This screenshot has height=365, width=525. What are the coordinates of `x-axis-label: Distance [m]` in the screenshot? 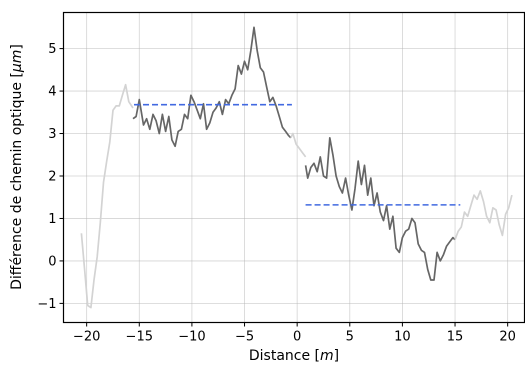 It's located at (294, 356).